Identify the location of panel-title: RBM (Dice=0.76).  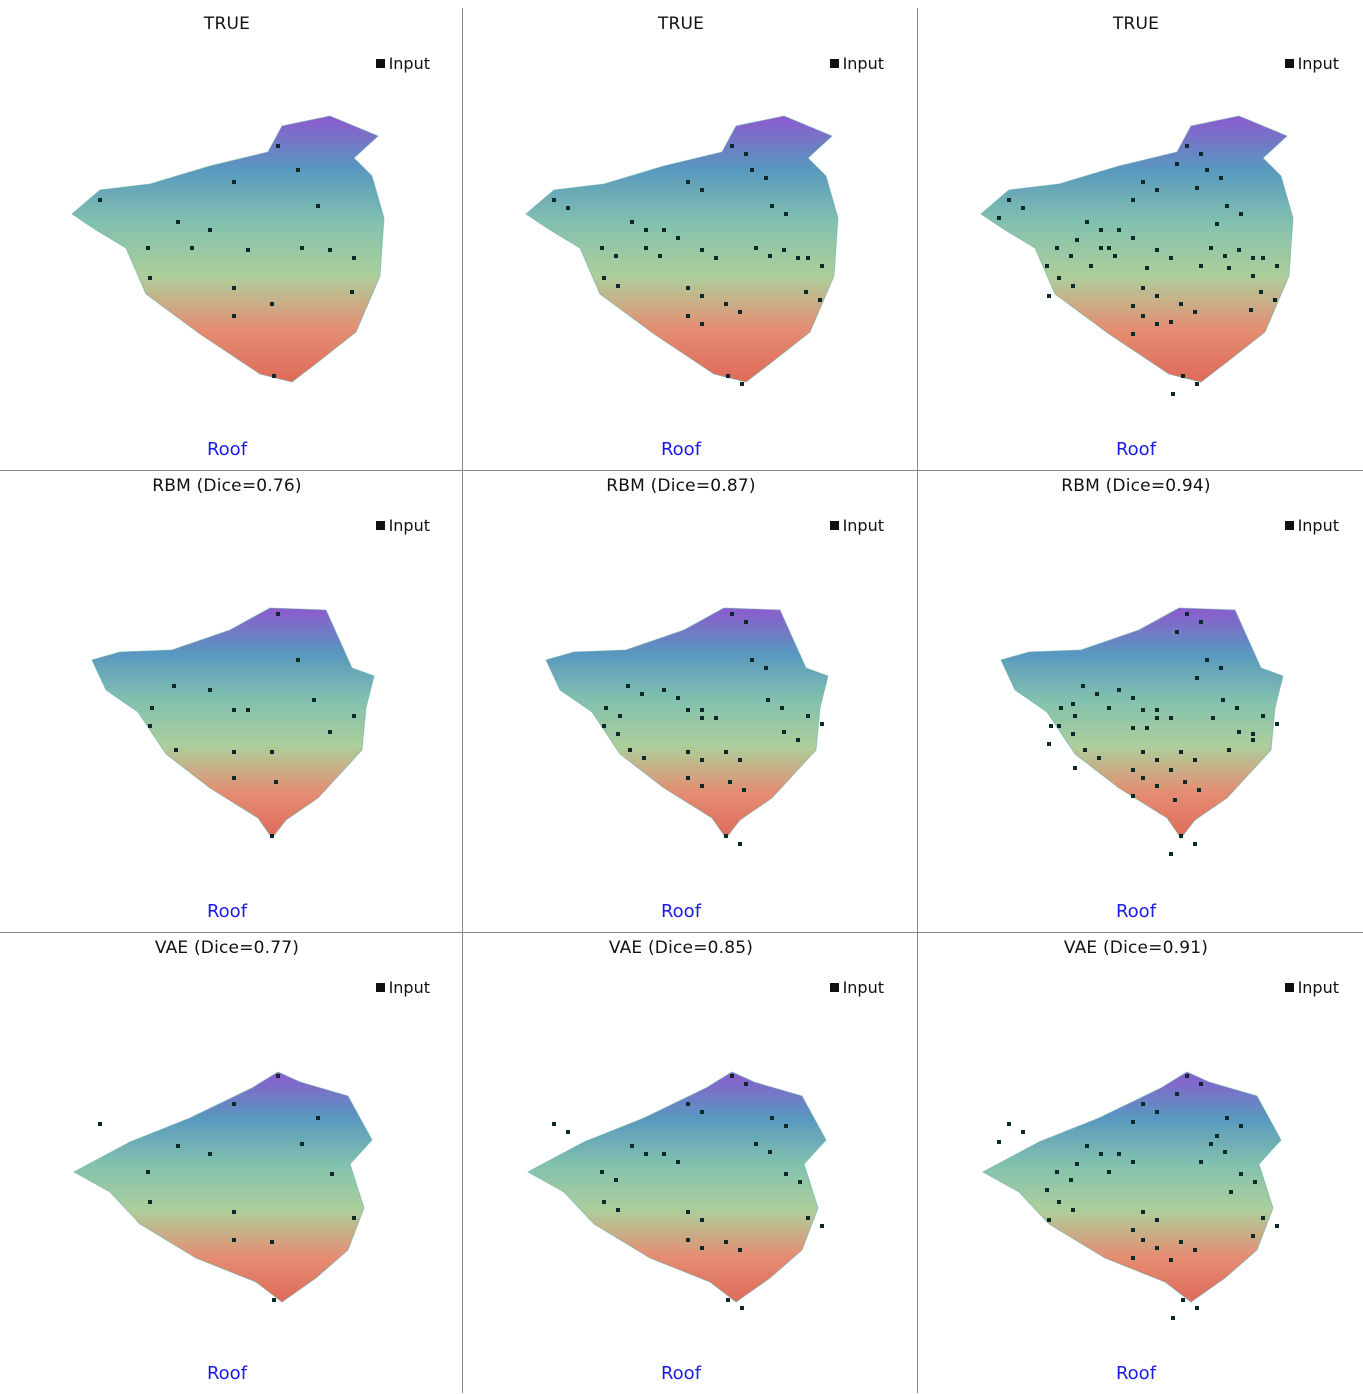
(227, 486).